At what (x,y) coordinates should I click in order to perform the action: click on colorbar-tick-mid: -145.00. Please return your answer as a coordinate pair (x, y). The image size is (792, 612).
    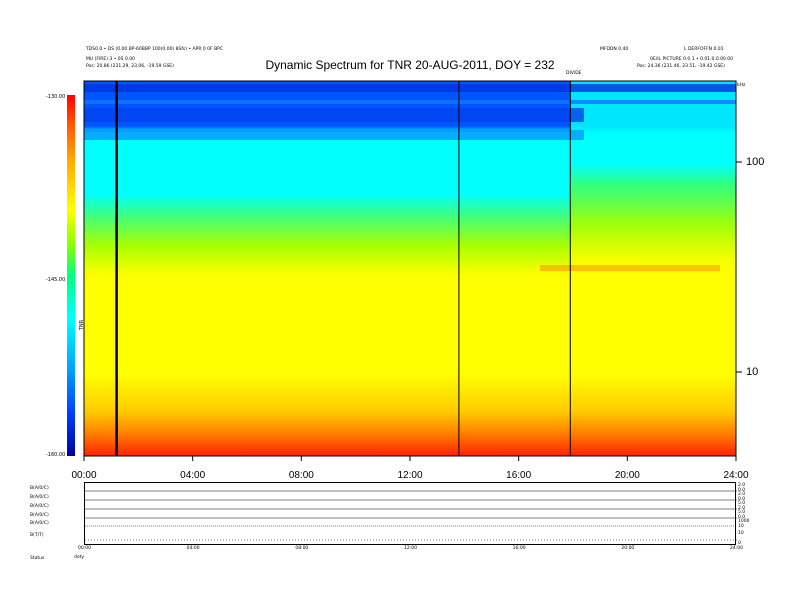
    Looking at the image, I should click on (56, 280).